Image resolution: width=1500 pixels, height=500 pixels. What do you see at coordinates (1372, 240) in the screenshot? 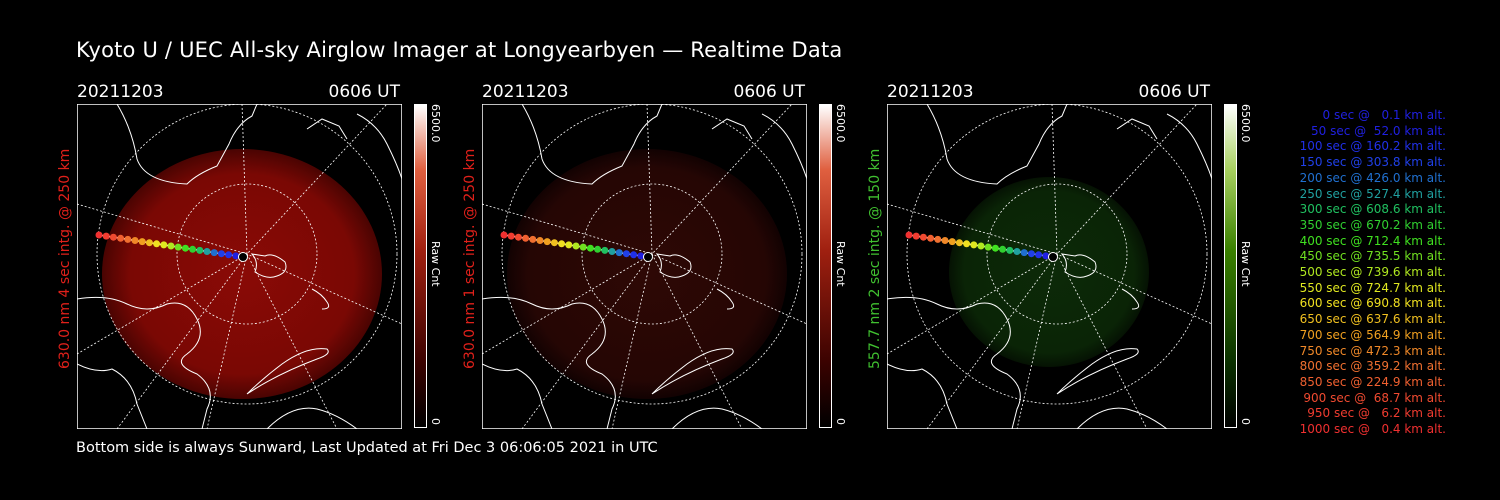
I see `legend-row: 400 sec @ 712.4 km alt.` at bounding box center [1372, 240].